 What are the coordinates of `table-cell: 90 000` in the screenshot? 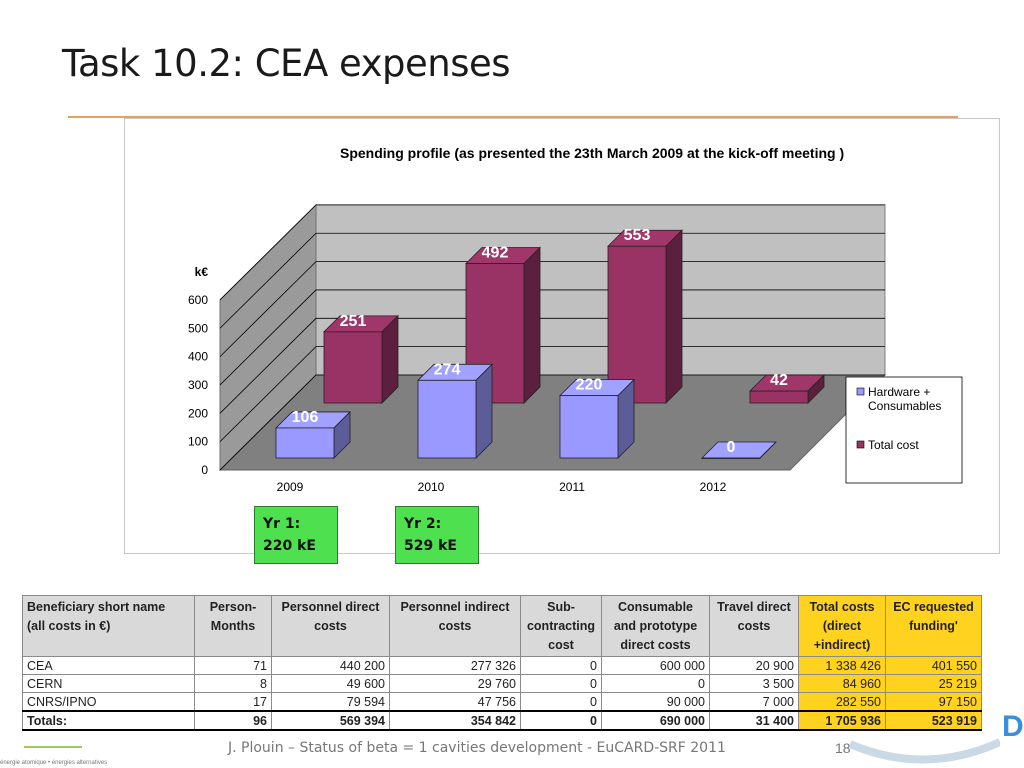 It's located at (655, 702).